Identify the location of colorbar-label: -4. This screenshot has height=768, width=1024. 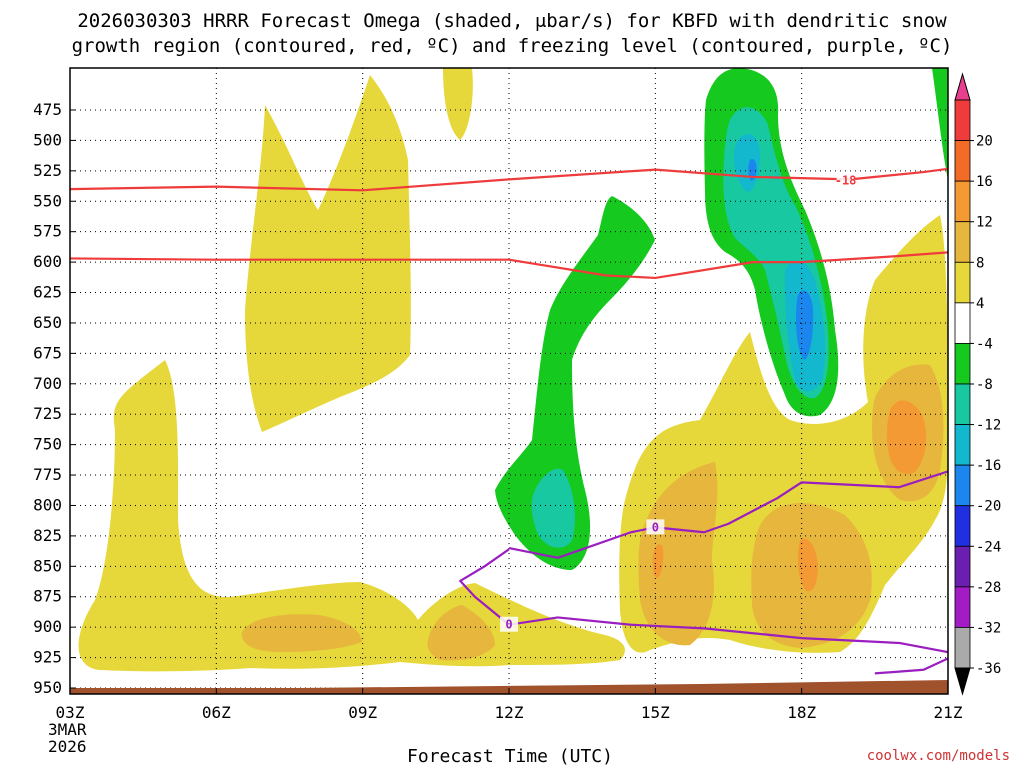
(984, 344).